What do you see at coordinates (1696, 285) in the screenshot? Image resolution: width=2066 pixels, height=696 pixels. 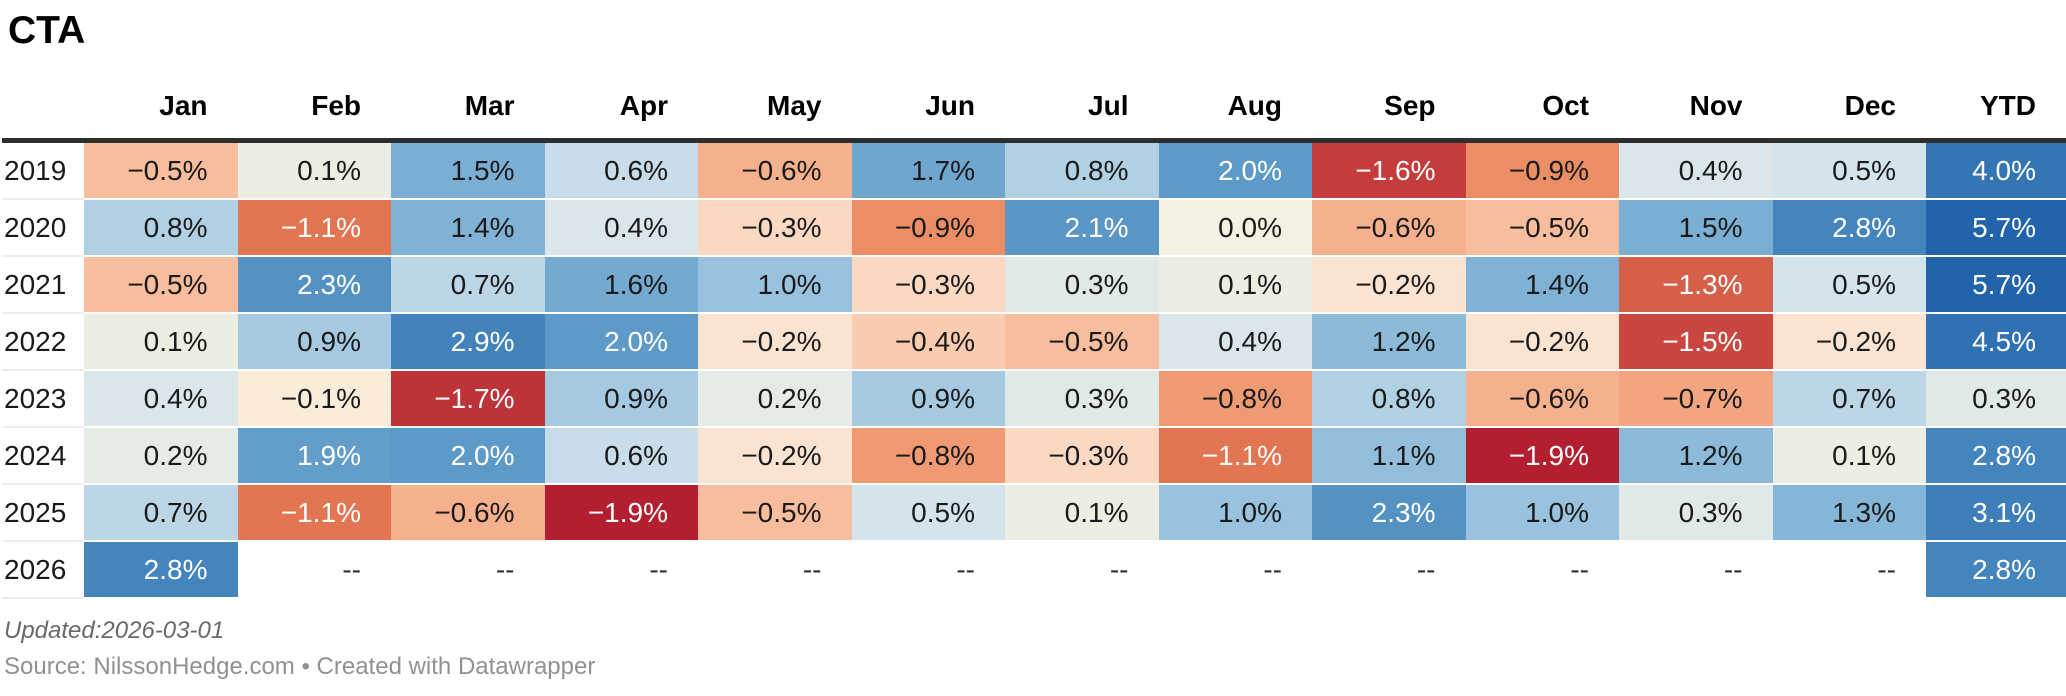 I see `value-cell: −1.3%` at bounding box center [1696, 285].